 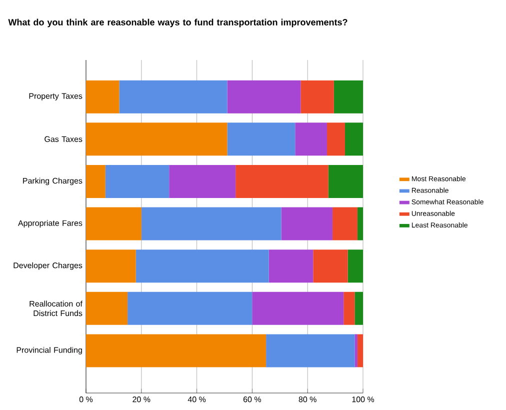 What do you see at coordinates (55, 96) in the screenshot?
I see `y-tick-label: Property Taxes` at bounding box center [55, 96].